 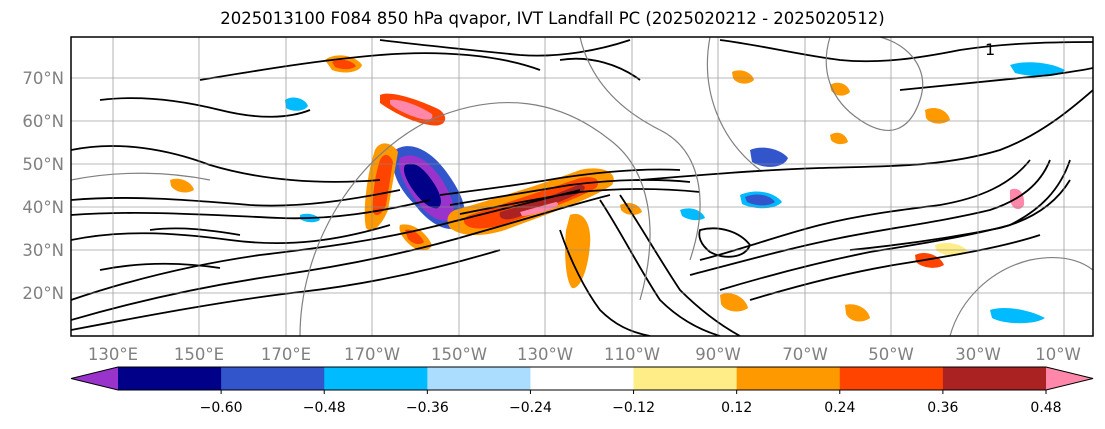 I want to click on colorbar-tick-label: 0.48, so click(x=1045, y=408).